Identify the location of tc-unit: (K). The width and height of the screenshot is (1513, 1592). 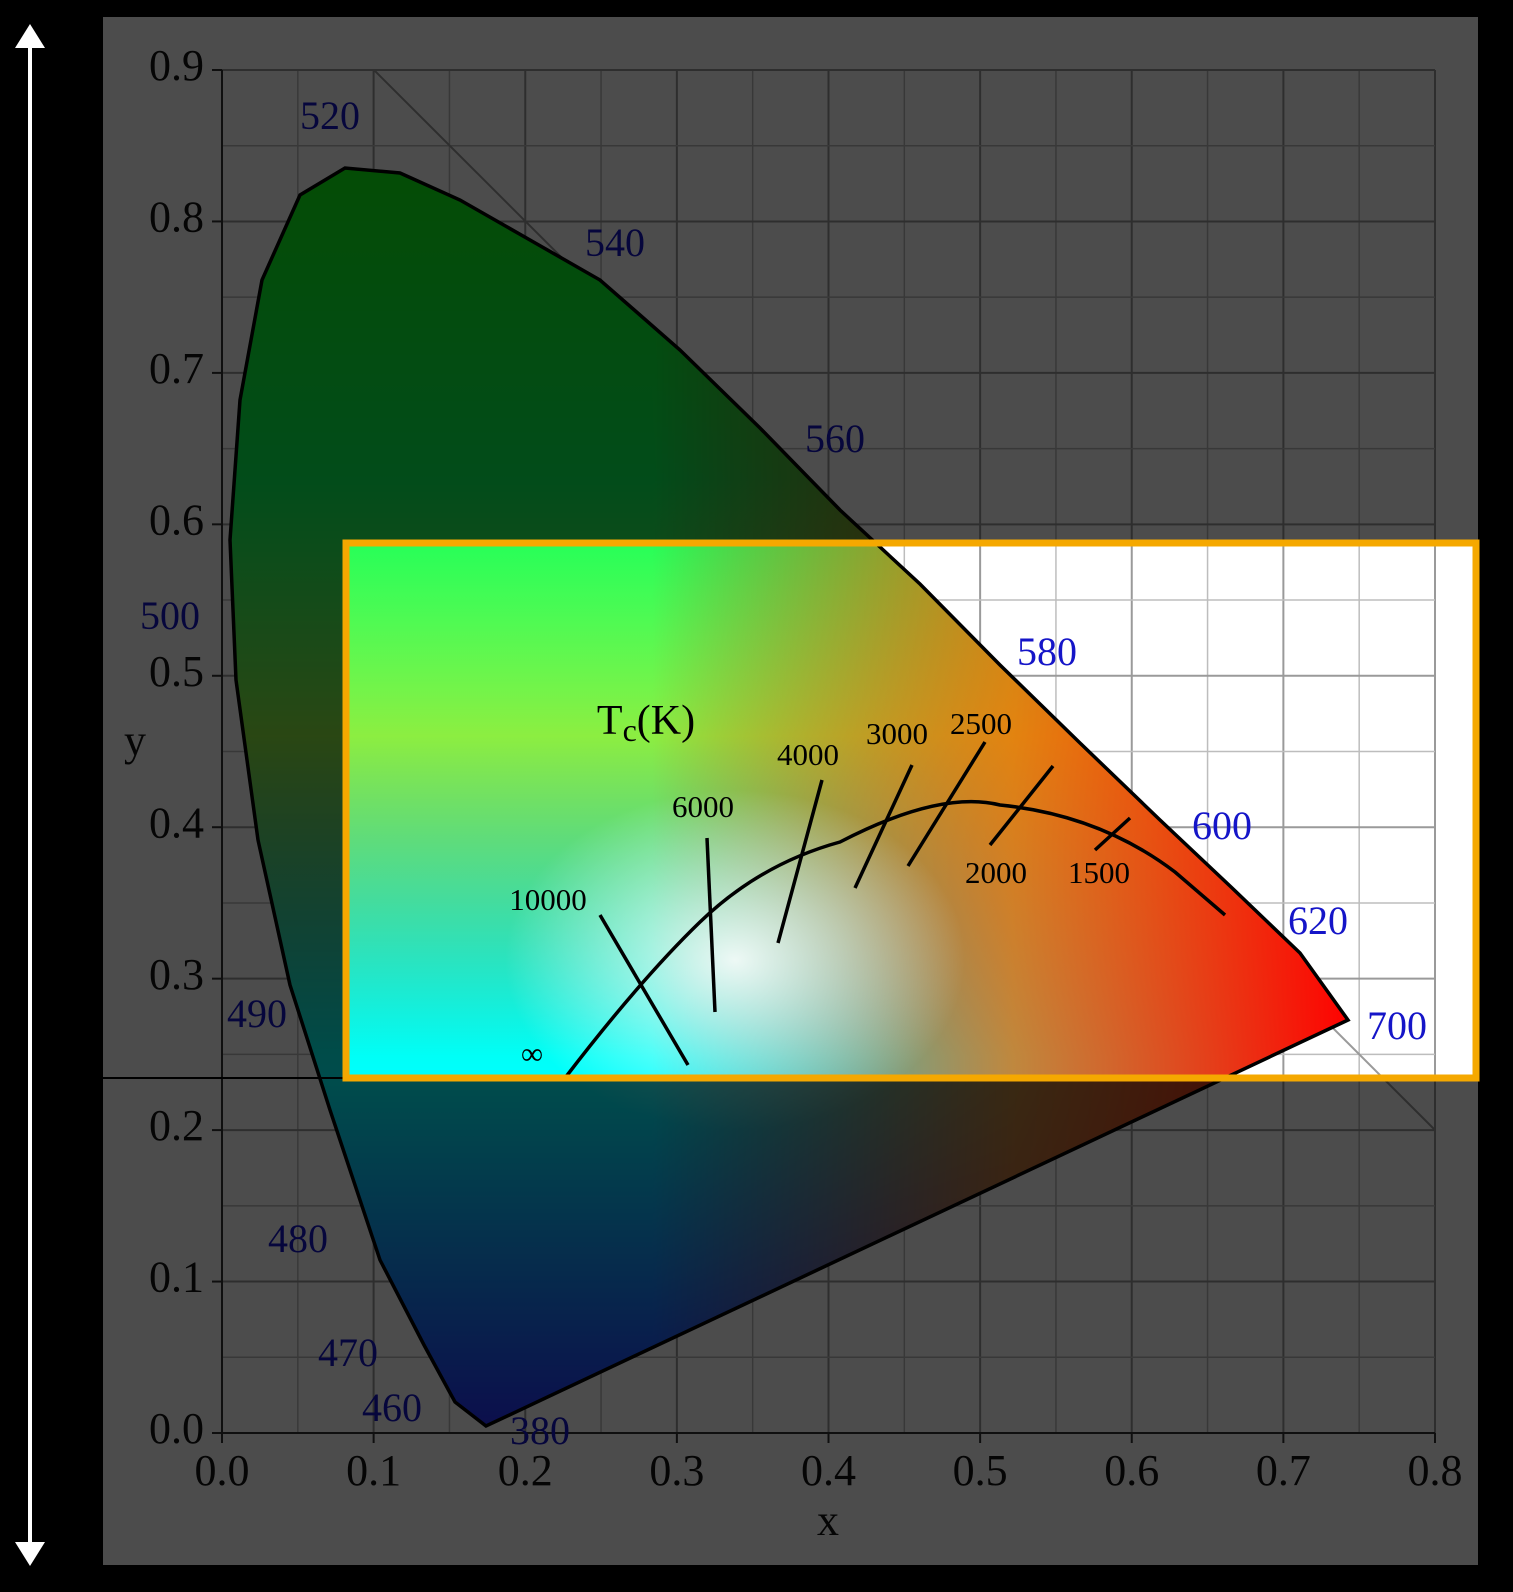
(666, 721).